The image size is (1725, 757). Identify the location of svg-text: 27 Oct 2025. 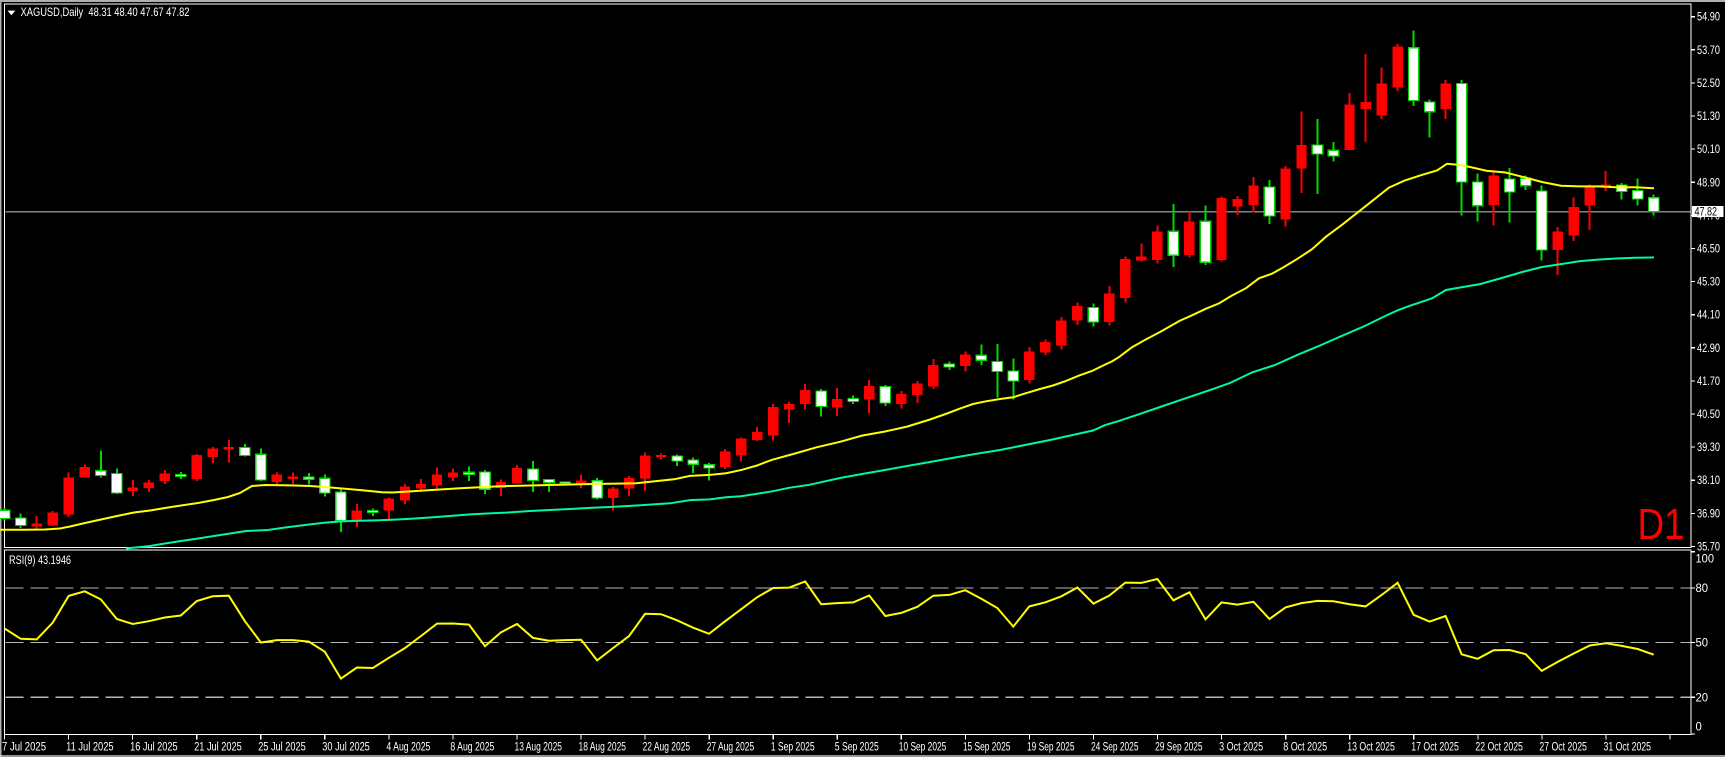
(1563, 748).